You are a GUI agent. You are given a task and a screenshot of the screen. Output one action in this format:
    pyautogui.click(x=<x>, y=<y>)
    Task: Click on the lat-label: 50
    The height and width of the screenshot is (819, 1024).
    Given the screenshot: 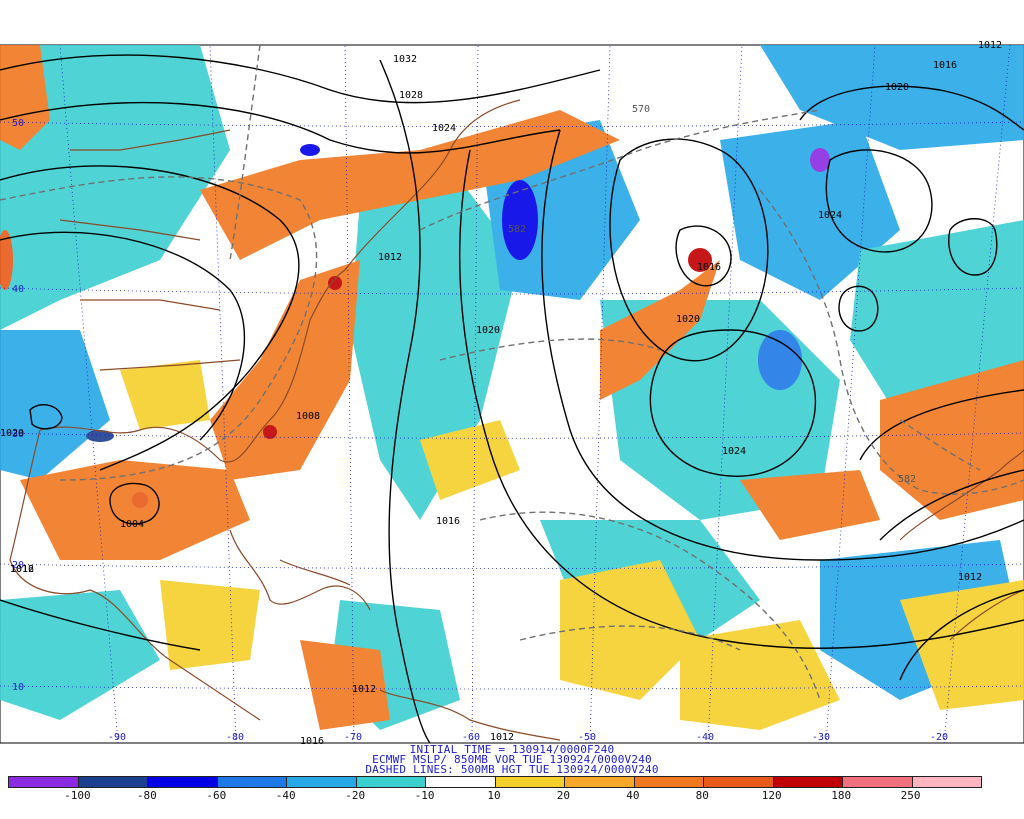 What is the action you would take?
    pyautogui.click(x=18, y=123)
    